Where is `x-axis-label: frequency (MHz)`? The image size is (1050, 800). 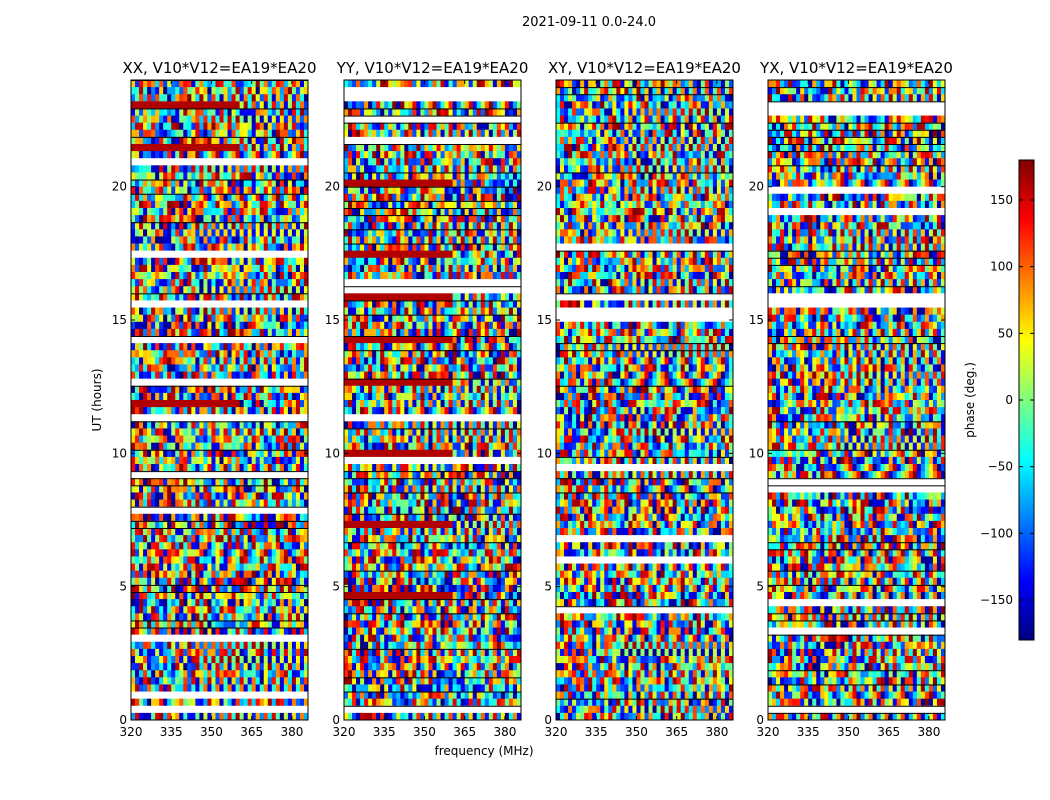
x-axis-label: frequency (MHz) is located at coordinates (483, 751).